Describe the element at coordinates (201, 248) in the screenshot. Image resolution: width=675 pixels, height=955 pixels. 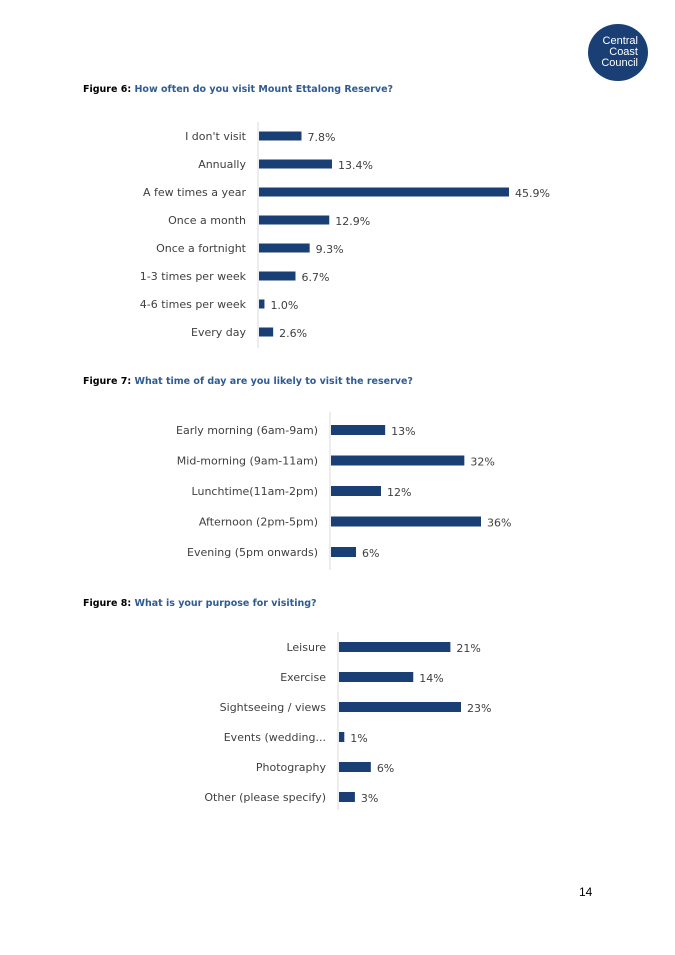
I see `chart-0-category-label: Once a fortnight` at that location.